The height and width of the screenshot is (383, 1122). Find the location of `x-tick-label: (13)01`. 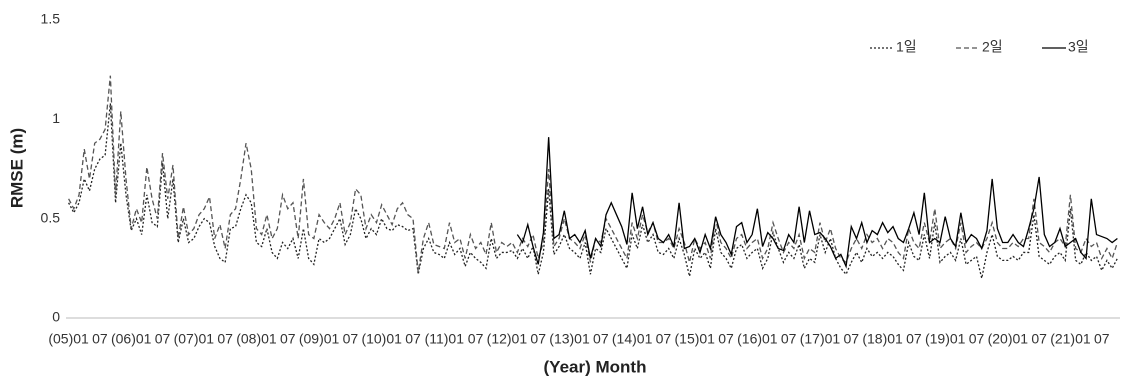

x-tick-label: (13)01 is located at coordinates (569, 339).